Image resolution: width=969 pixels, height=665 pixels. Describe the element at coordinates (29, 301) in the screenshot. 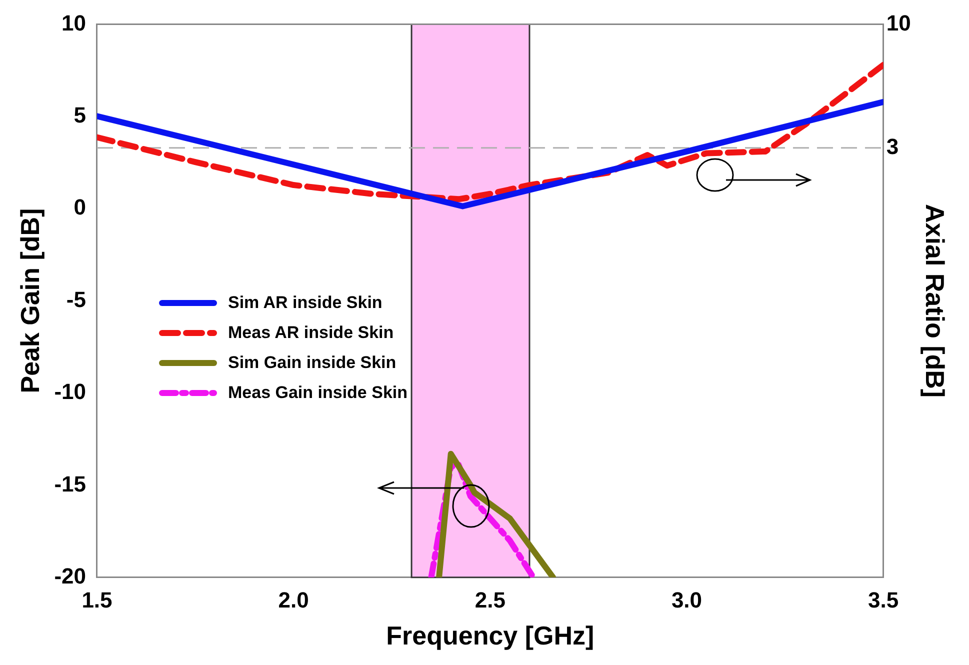

I see `y-axis-title: Peak Gain [dB]` at that location.